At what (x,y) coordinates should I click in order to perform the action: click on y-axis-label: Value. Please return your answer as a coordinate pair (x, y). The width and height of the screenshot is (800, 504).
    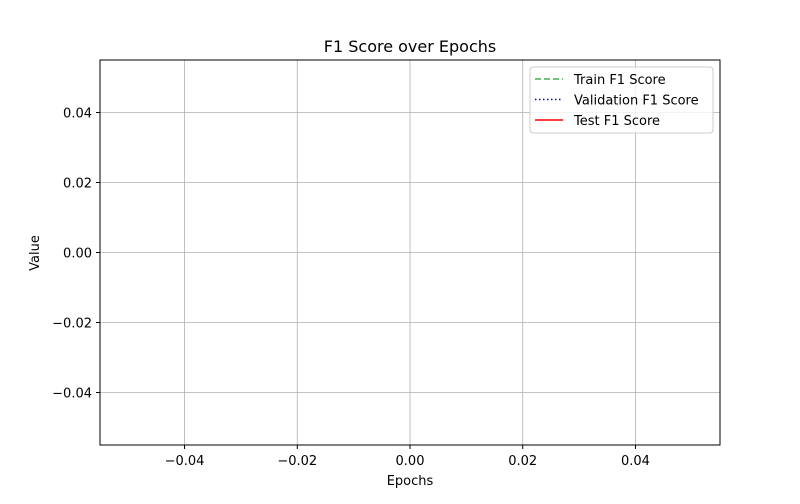
    Looking at the image, I should click on (35, 253).